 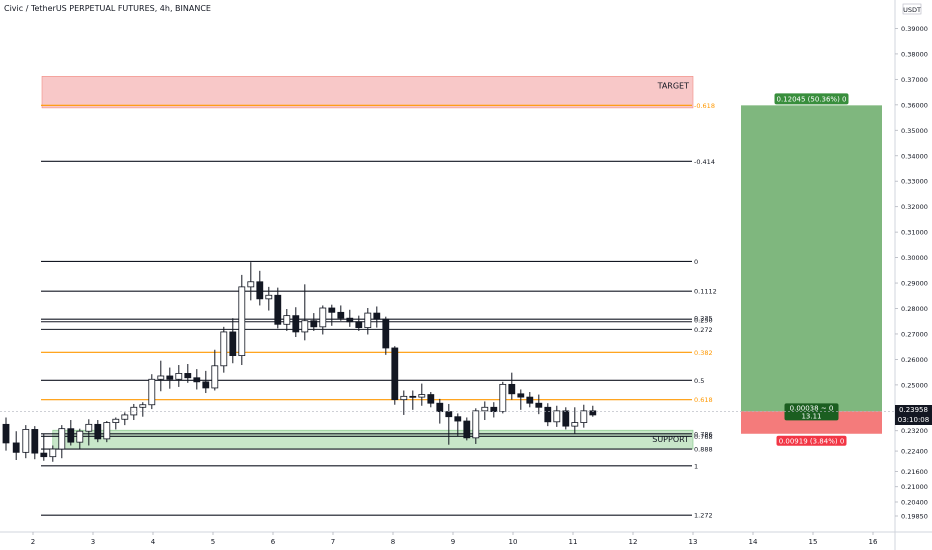 What do you see at coordinates (914, 385) in the screenshot?
I see `price-tick-label: 0.25000` at bounding box center [914, 385].